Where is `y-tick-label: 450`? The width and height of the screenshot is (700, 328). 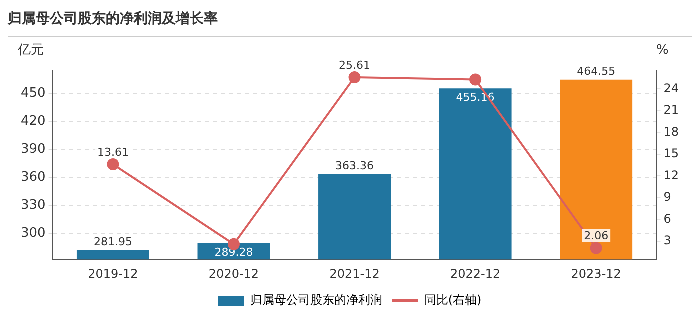 y-tick-label: 450 is located at coordinates (33, 93).